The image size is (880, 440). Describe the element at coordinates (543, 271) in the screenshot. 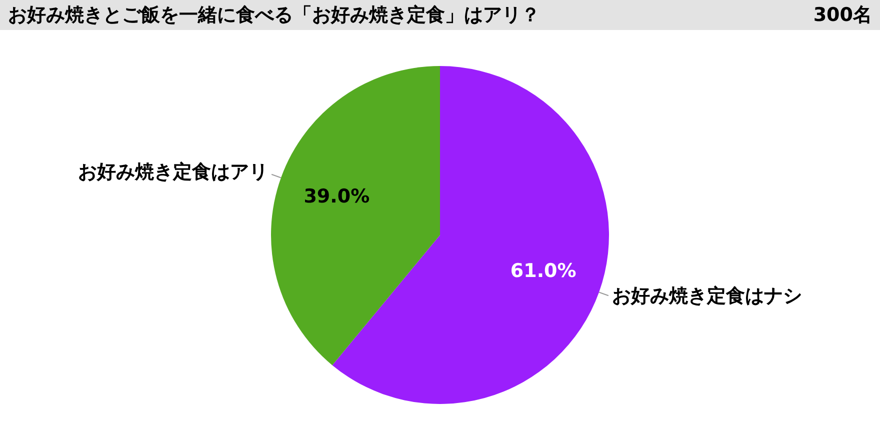

I see `data-label: 61.0%` at that location.